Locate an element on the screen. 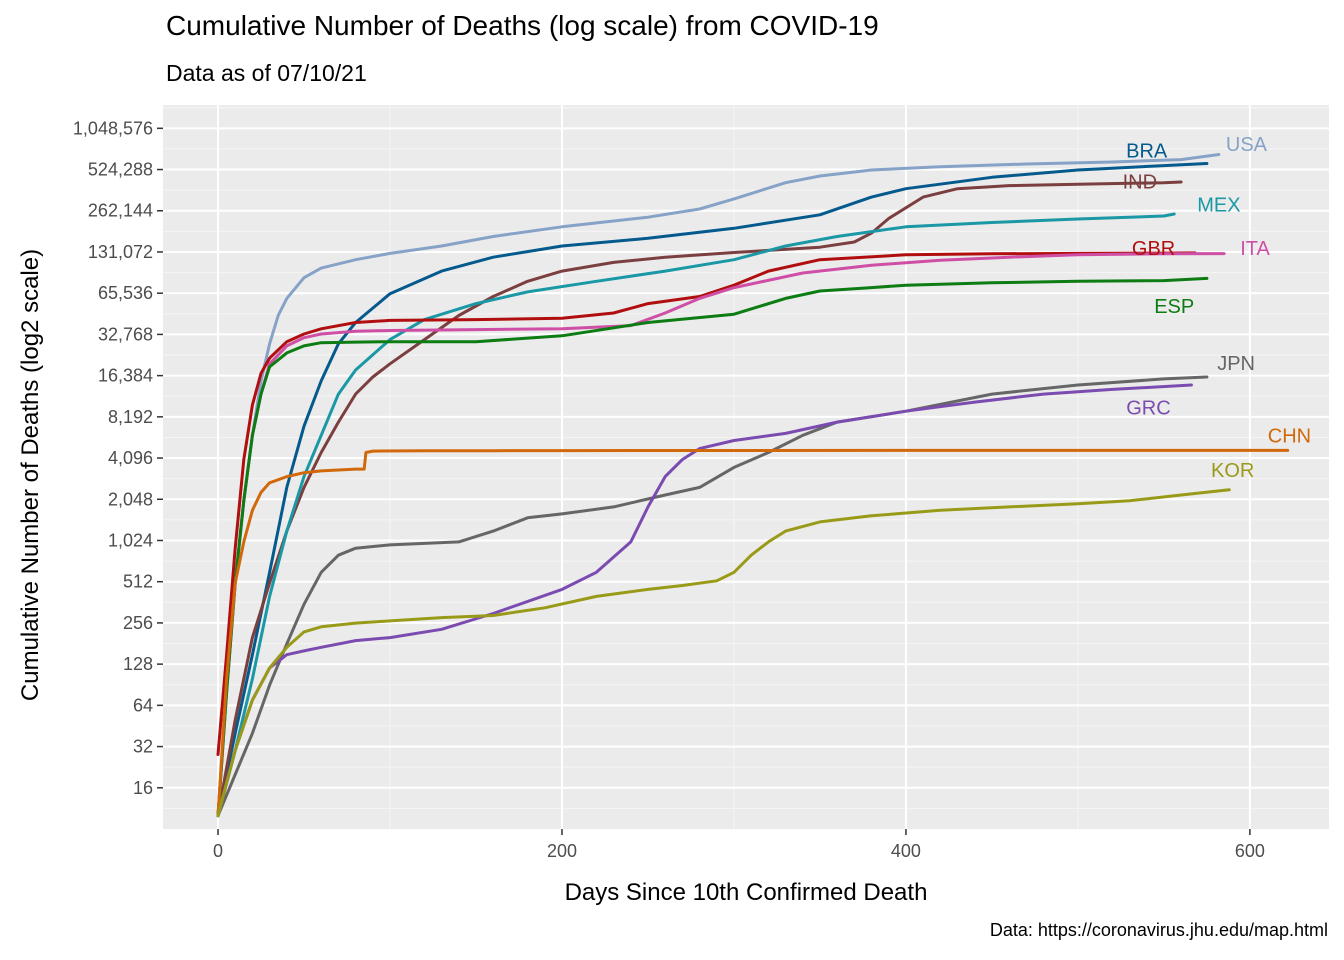 The height and width of the screenshot is (960, 1344). series-label-esp: ESP is located at coordinates (1174, 307).